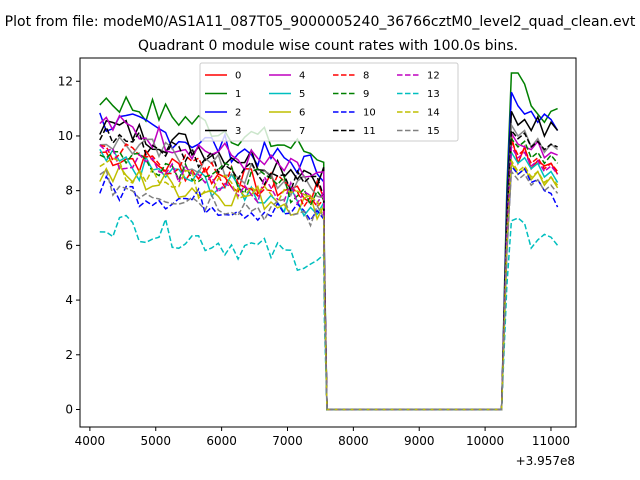  I want to click on y-axis: 0 2 4 6 8 10 12, so click(69, 245).